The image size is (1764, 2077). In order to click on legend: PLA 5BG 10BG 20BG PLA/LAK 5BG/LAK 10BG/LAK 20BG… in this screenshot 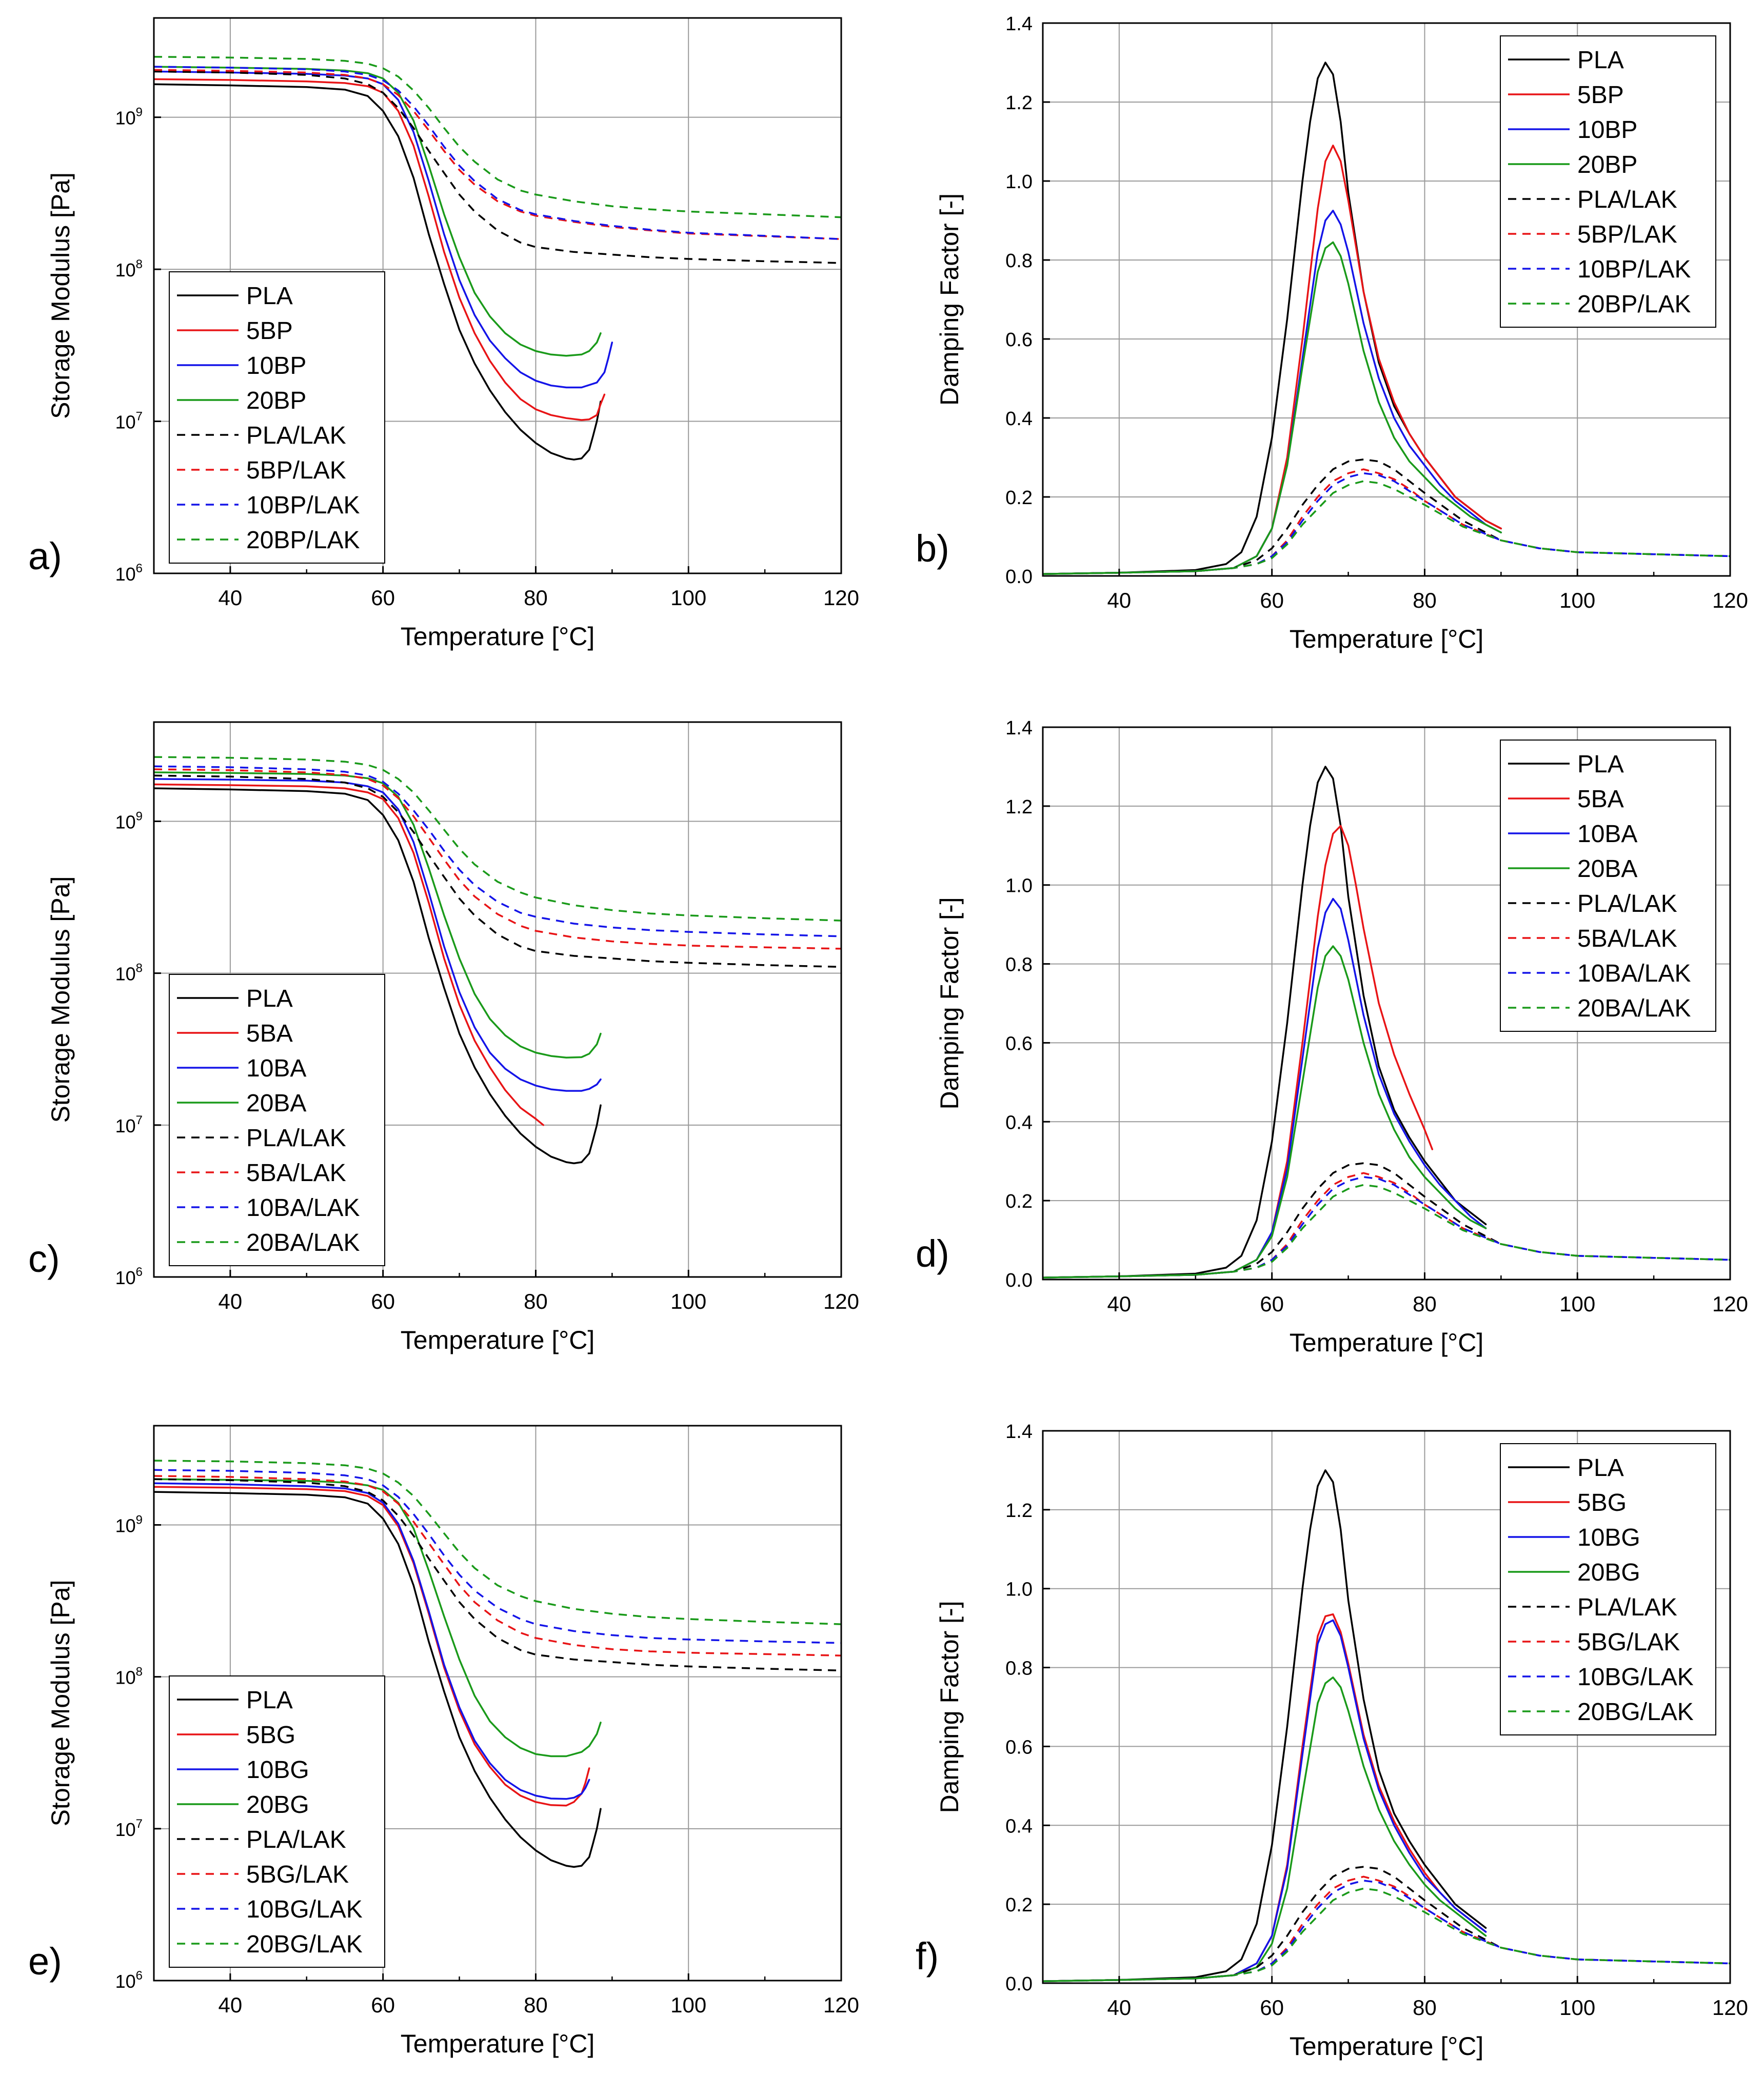, I will do `click(277, 1821)`.